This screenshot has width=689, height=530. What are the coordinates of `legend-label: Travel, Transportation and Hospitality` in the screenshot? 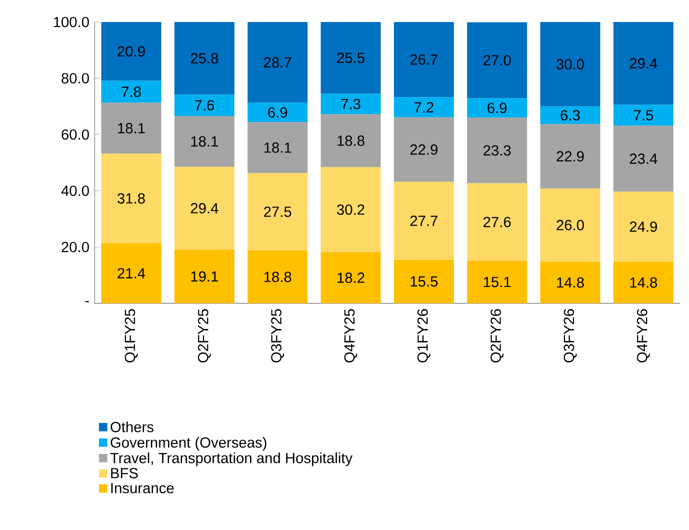 It's located at (231, 459).